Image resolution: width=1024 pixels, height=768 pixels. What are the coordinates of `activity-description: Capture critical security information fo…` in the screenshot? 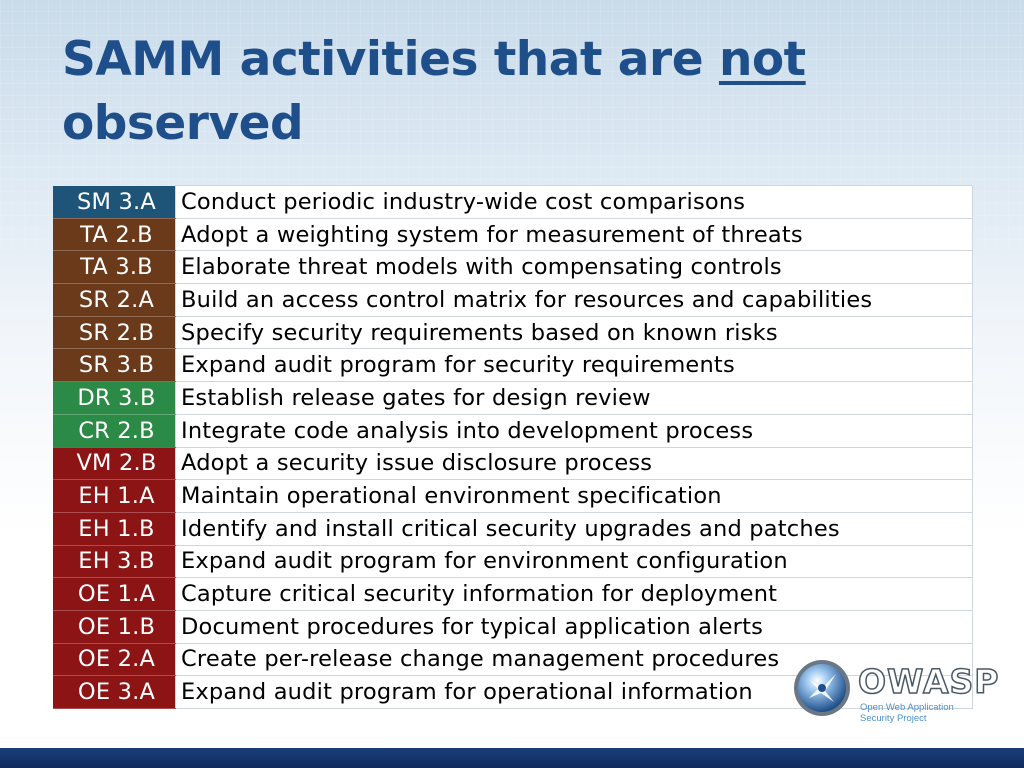 It's located at (574, 594).